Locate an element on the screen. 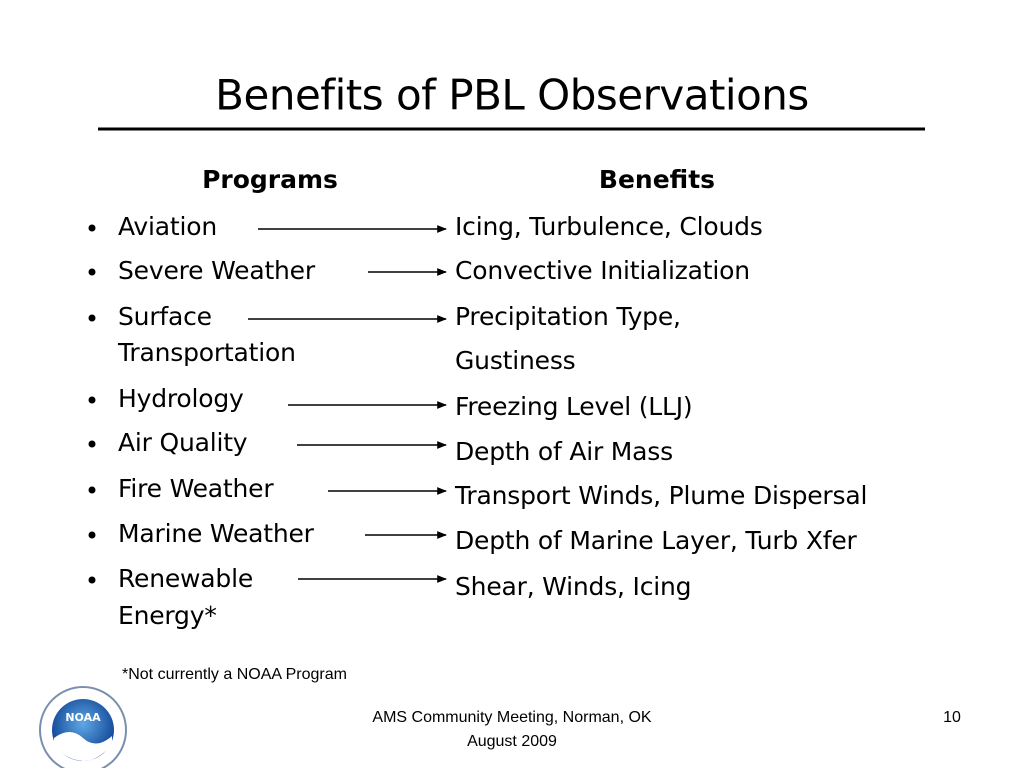  slide-title: Benefits of PBL Observations is located at coordinates (512, 95).